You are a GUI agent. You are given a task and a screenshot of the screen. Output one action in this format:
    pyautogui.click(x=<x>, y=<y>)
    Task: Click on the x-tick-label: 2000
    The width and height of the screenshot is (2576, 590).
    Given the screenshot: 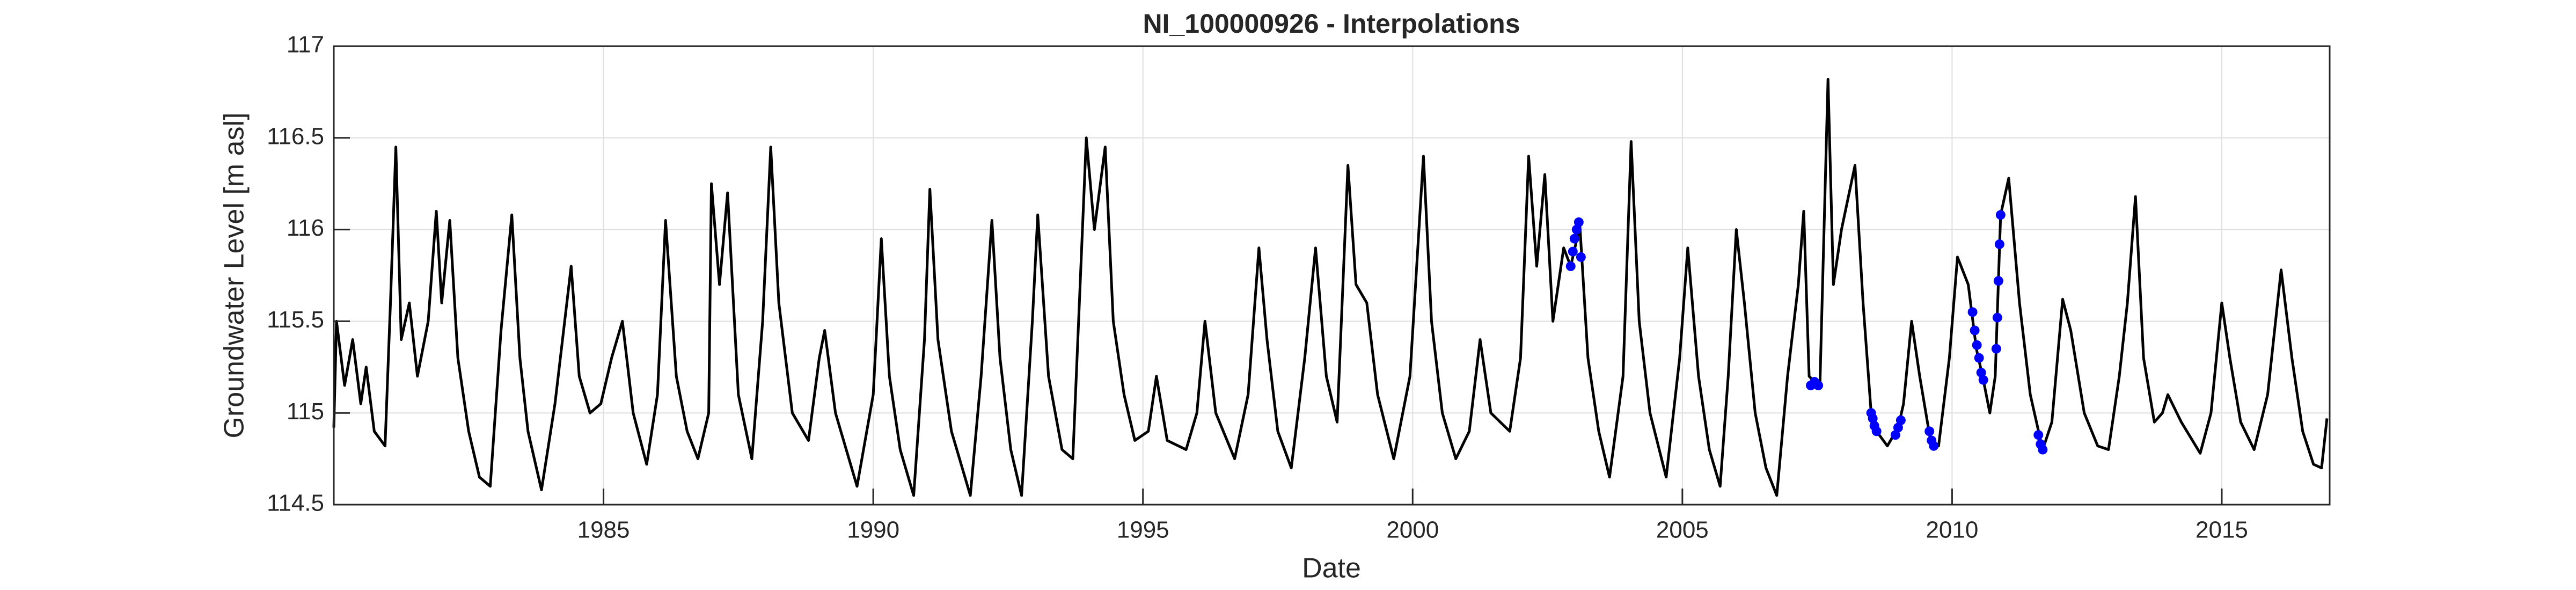 What is the action you would take?
    pyautogui.click(x=1412, y=530)
    